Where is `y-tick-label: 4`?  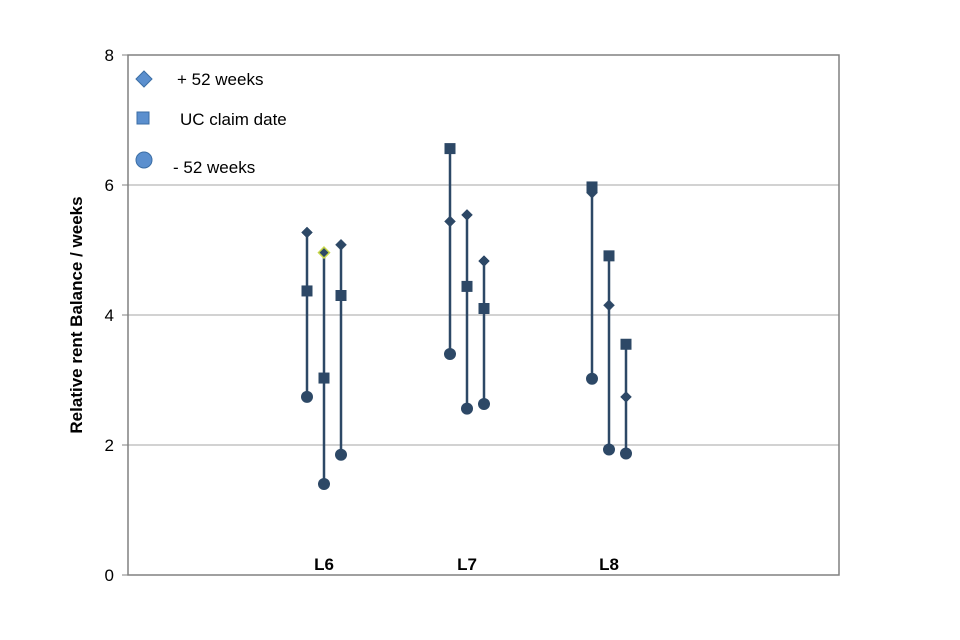
y-tick-label: 4 is located at coordinates (109, 315).